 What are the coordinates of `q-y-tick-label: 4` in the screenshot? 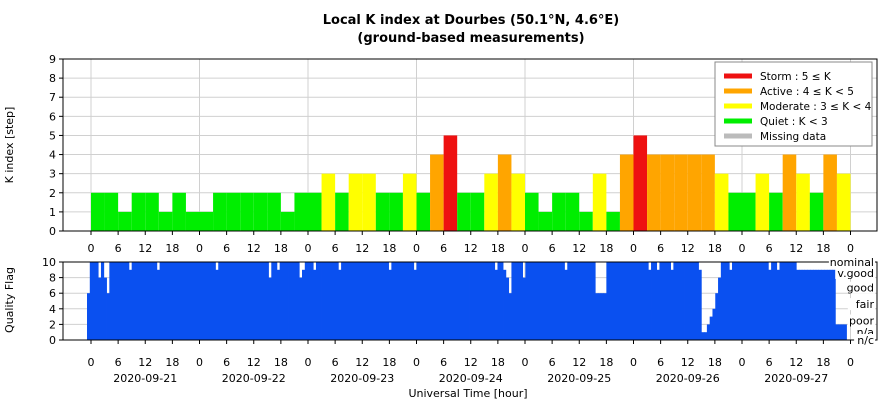 It's located at (52, 309).